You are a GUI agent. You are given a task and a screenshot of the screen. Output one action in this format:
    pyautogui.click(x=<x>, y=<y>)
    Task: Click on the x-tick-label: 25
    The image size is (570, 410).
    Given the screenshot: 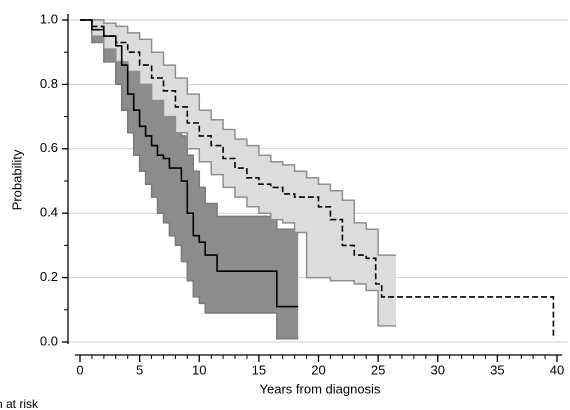 What is the action you would take?
    pyautogui.click(x=378, y=369)
    